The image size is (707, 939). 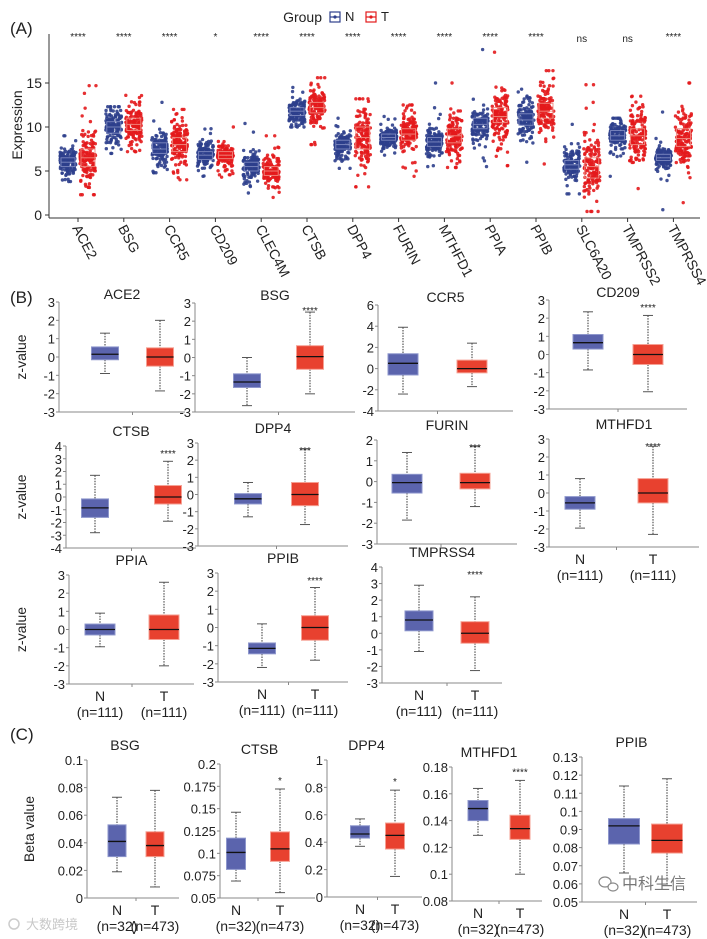 I want to click on y-tick-label: -1, so click(x=59, y=648).